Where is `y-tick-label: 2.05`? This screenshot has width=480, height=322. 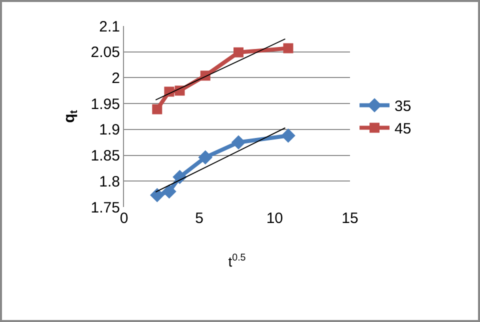
y-tick-label: 2.05 is located at coordinates (105, 53).